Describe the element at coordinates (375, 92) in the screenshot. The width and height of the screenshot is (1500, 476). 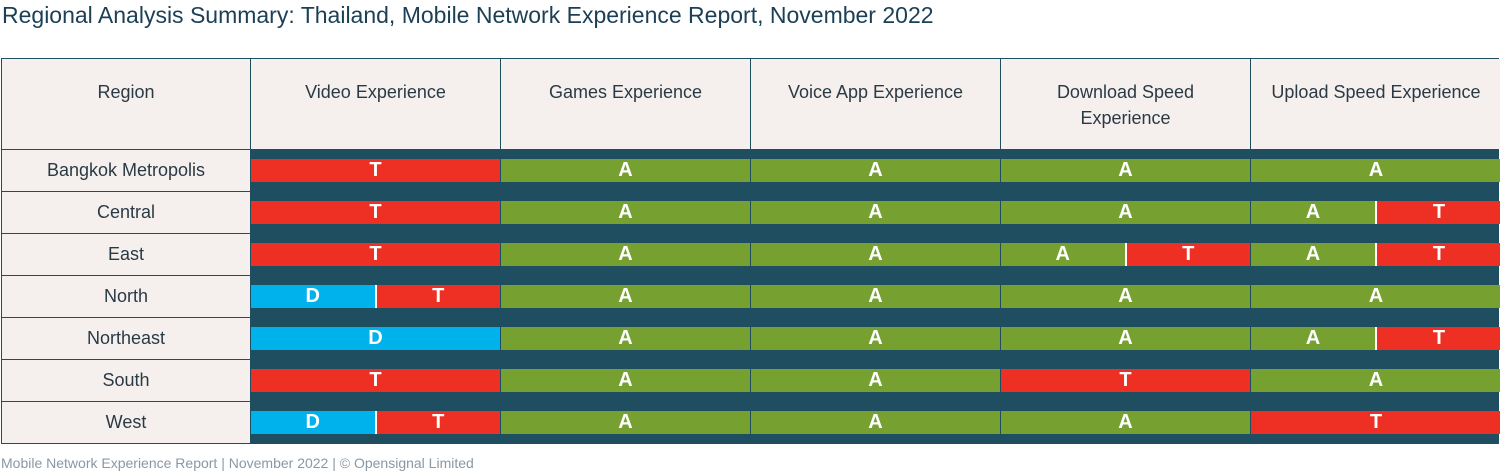
I see `column-header-label: Video Experience` at that location.